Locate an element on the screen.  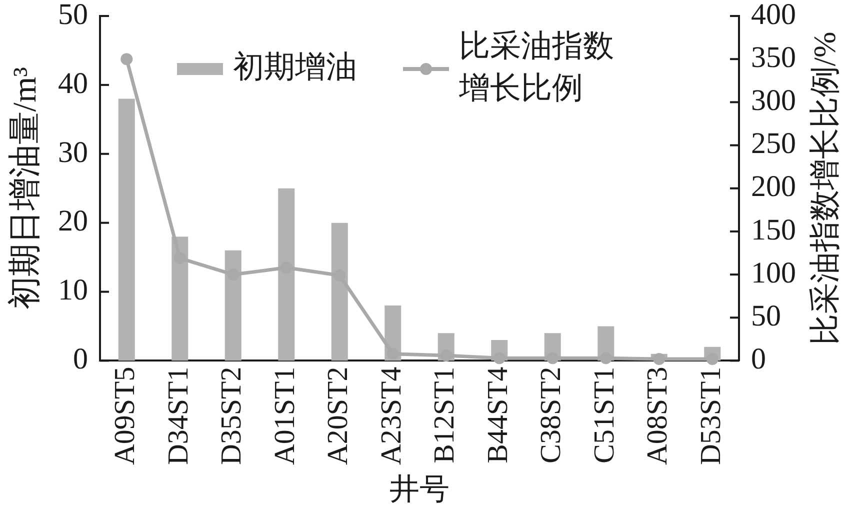
x-tick-label: A09ST5 is located at coordinates (125, 416).